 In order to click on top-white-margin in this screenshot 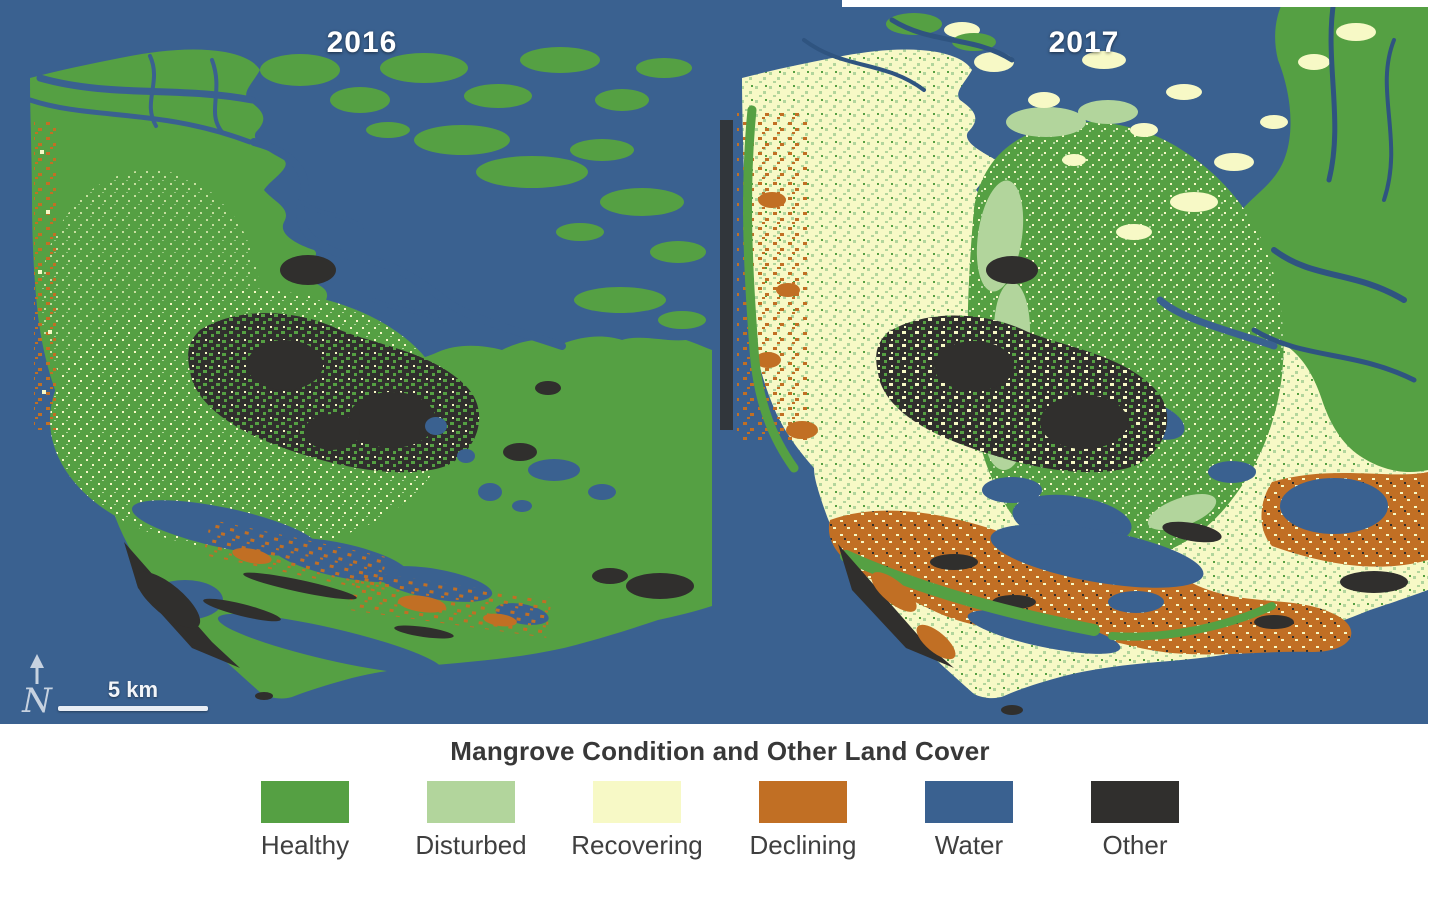, I will do `click(1135, 3)`.